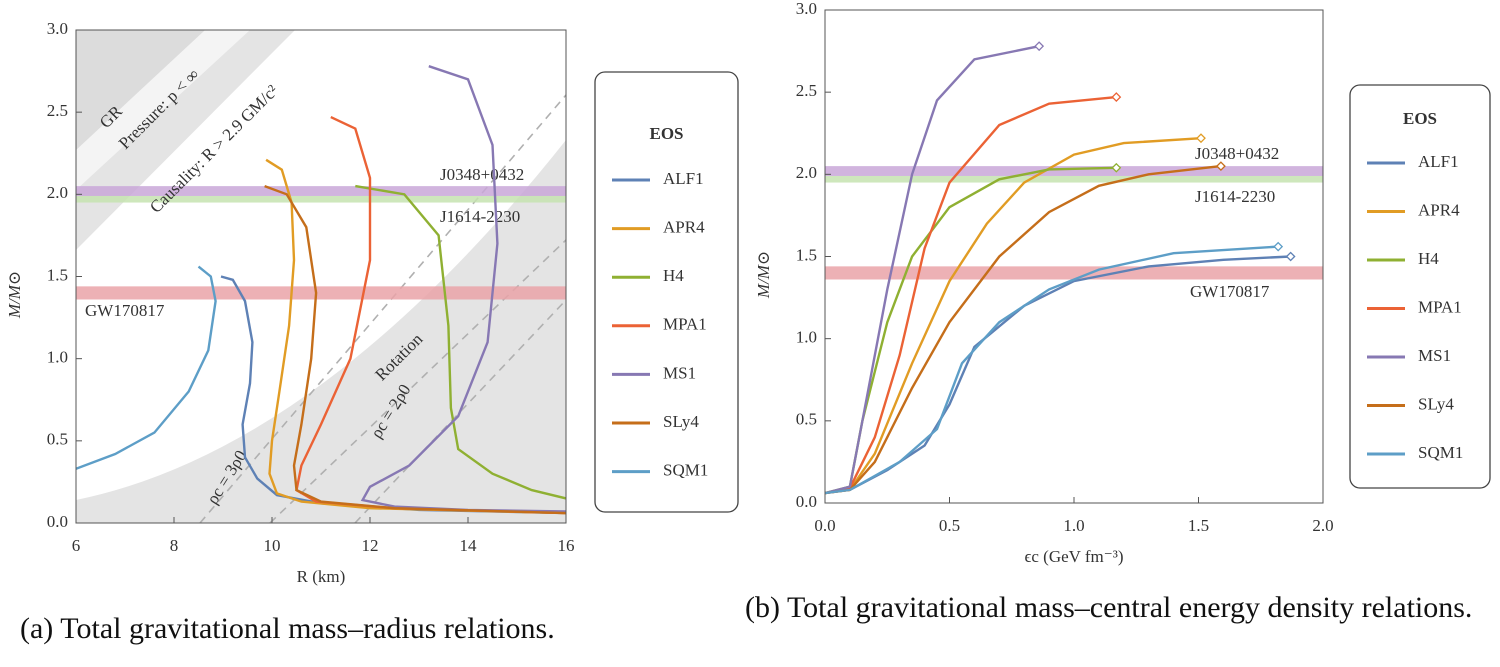  Describe the element at coordinates (824, 525) in the screenshot. I see `x-tick-label: 0.0` at that location.